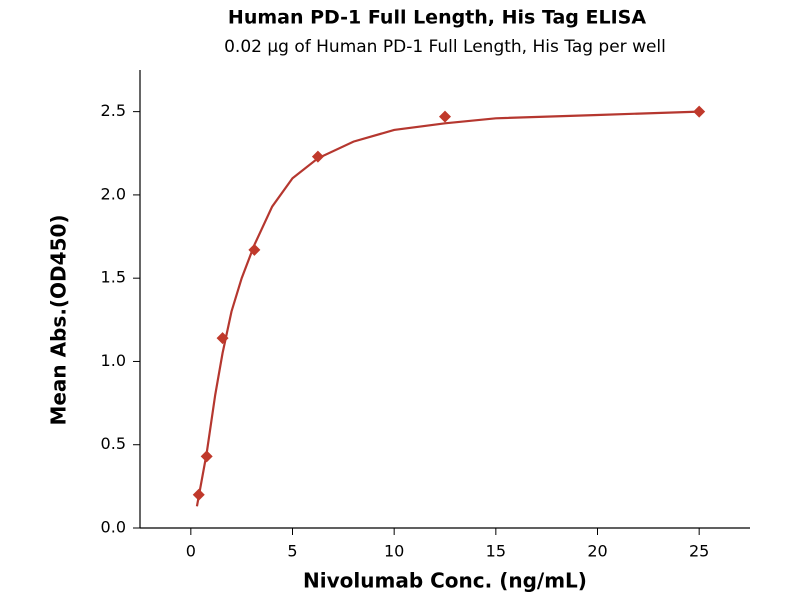 This screenshot has width=800, height=604. What do you see at coordinates (191, 551) in the screenshot?
I see `x-tick-label: 0` at bounding box center [191, 551].